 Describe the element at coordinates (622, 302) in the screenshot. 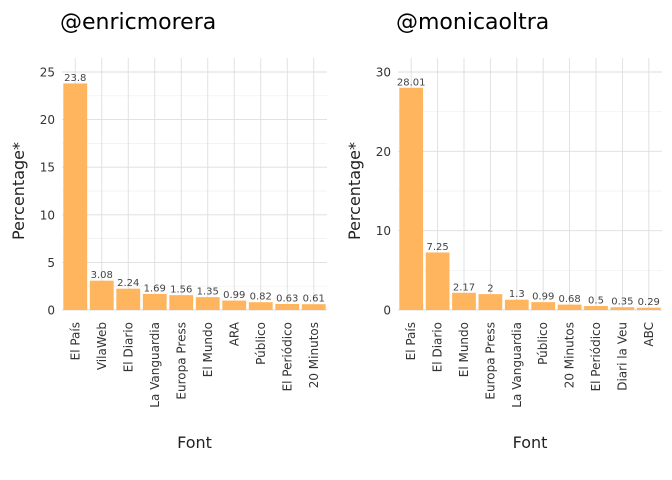

I see `data-label: 0.35` at that location.